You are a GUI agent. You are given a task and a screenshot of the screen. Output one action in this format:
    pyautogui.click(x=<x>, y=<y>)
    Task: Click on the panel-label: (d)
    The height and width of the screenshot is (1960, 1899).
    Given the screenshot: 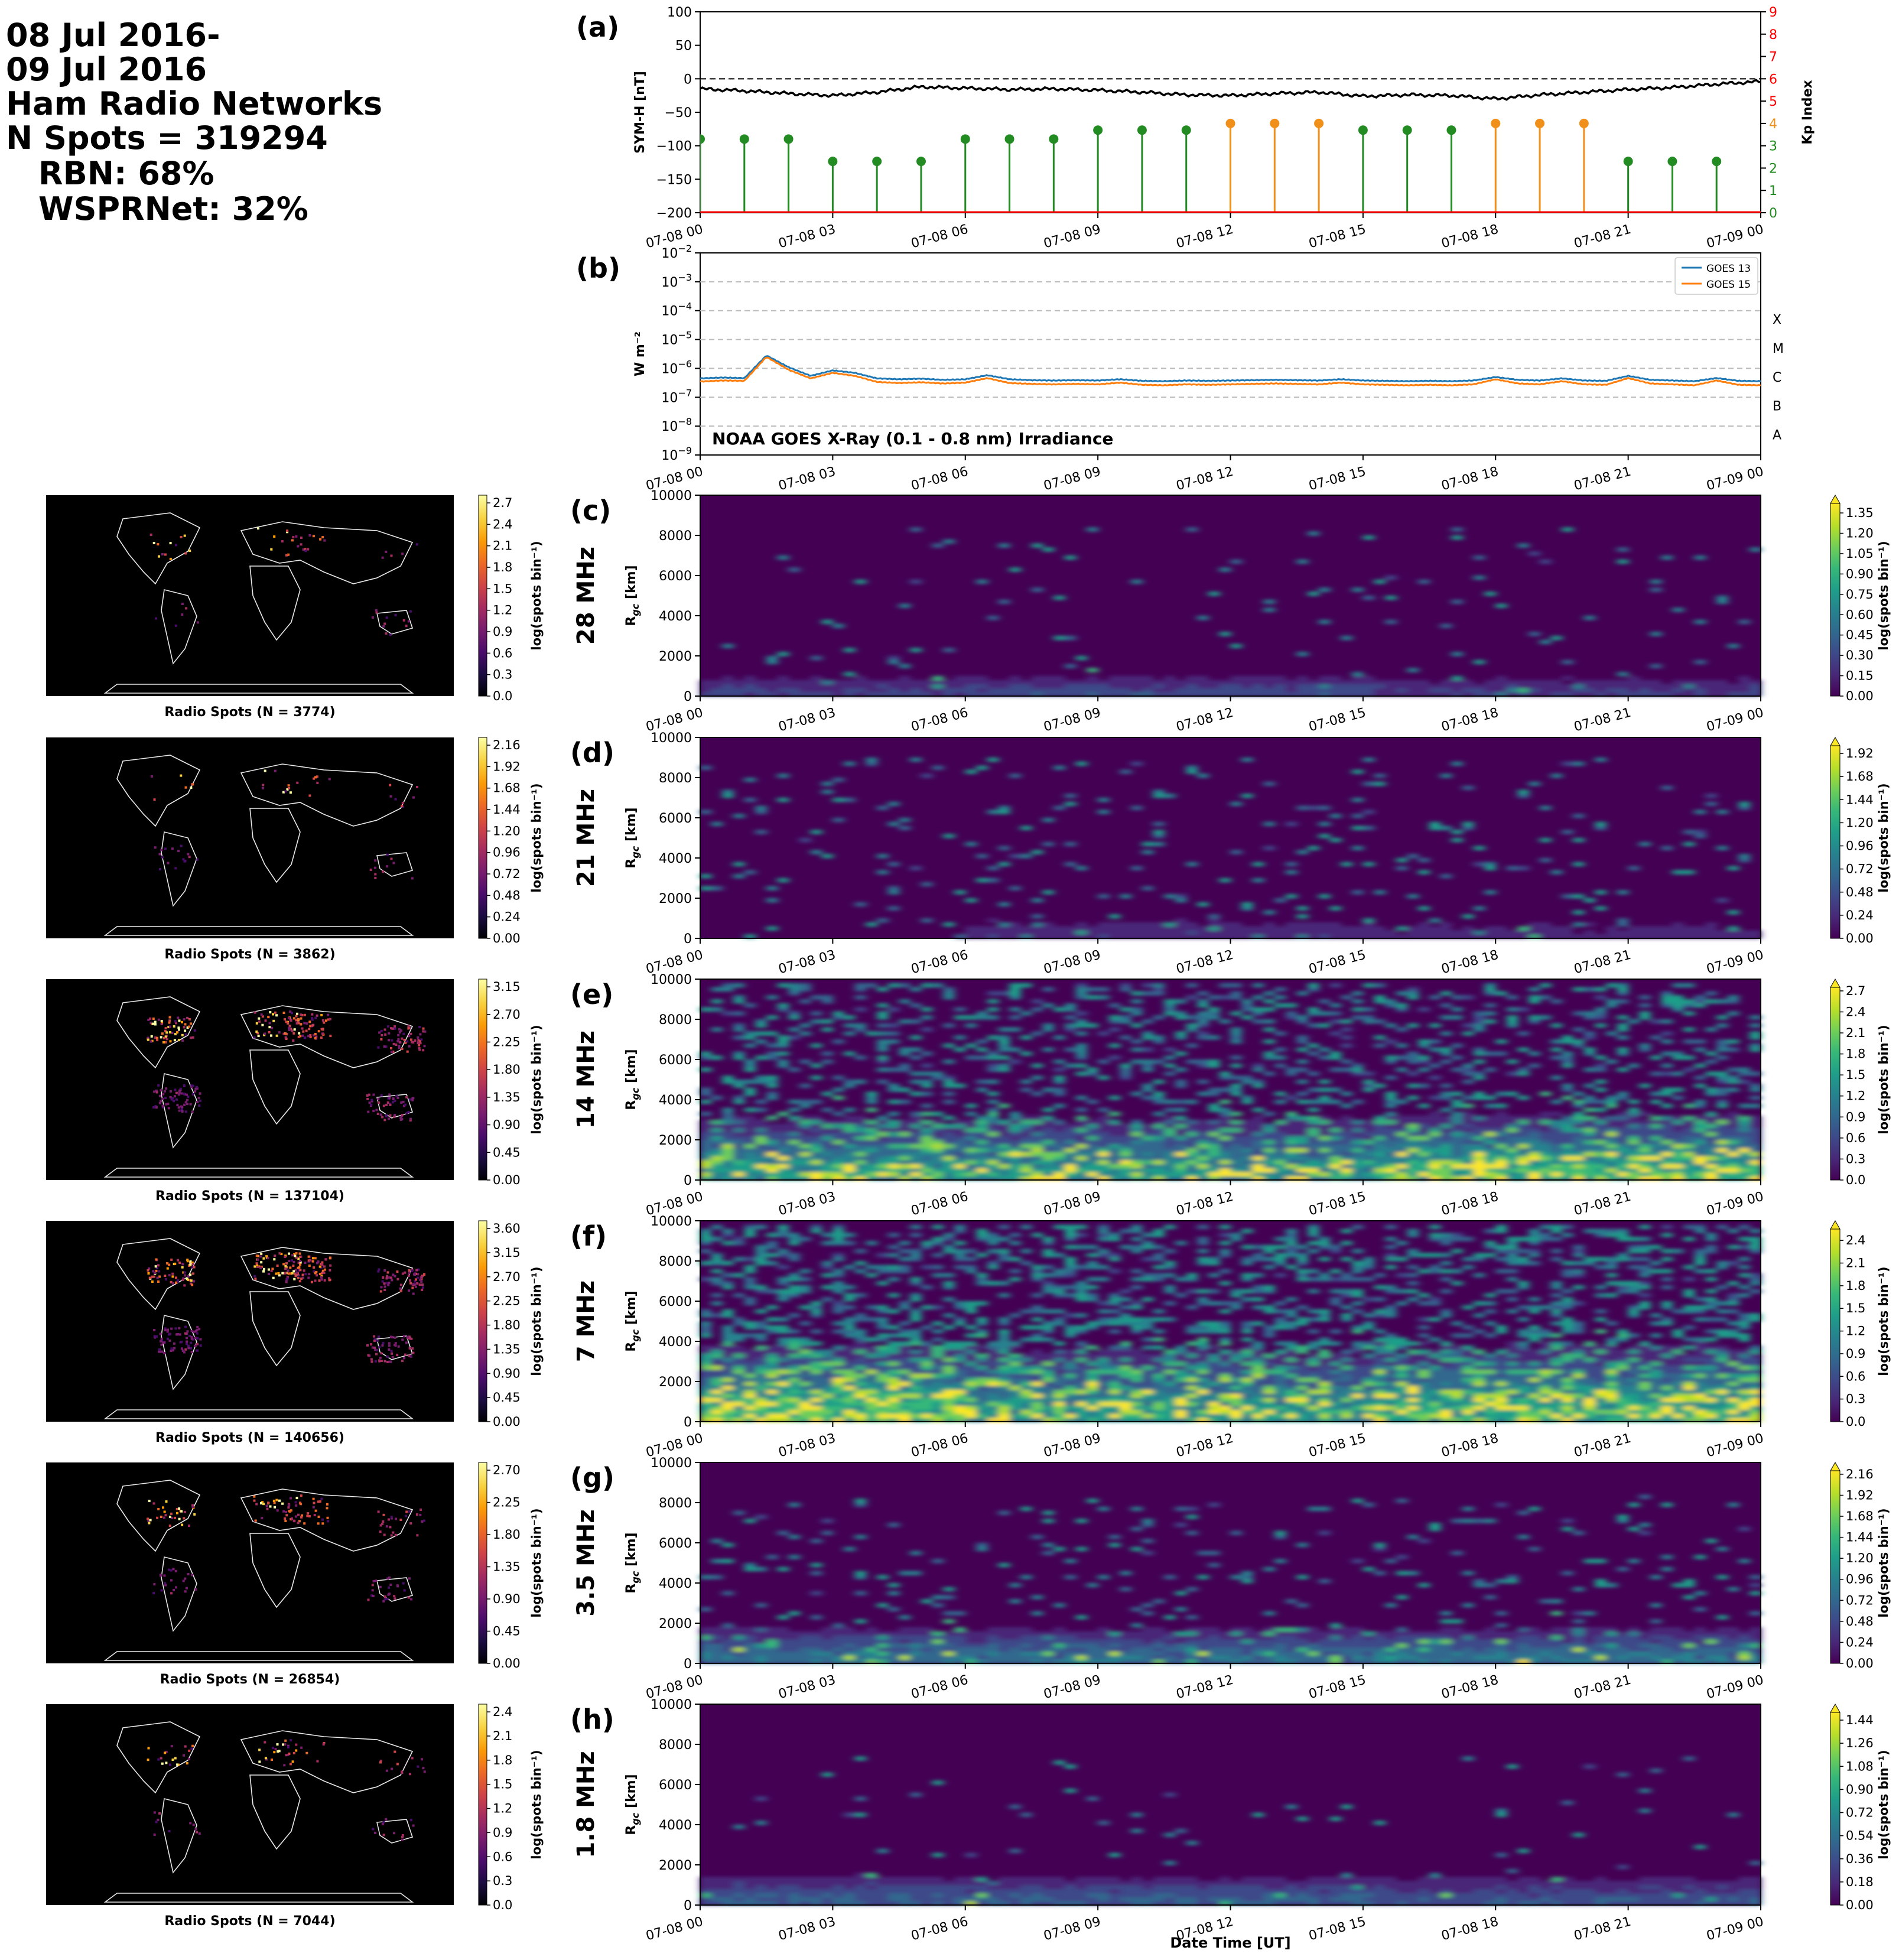 What is the action you would take?
    pyautogui.click(x=592, y=753)
    